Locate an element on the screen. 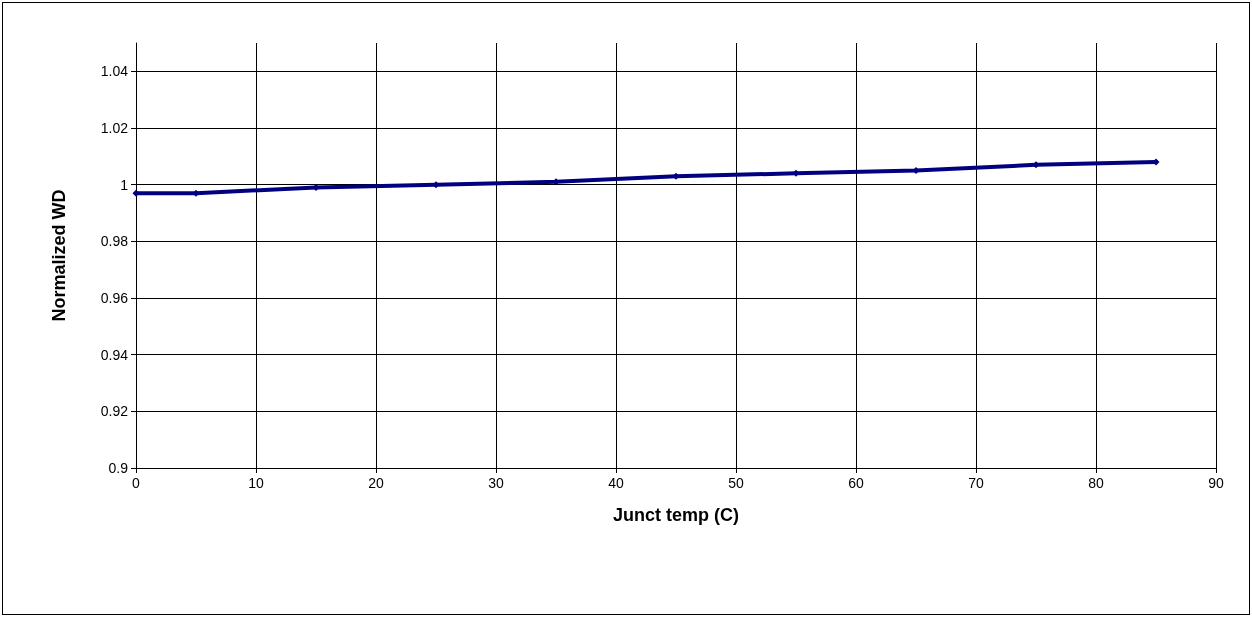 Image resolution: width=1252 pixels, height=617 pixels. y-tick-label: 0.98 is located at coordinates (114, 241).